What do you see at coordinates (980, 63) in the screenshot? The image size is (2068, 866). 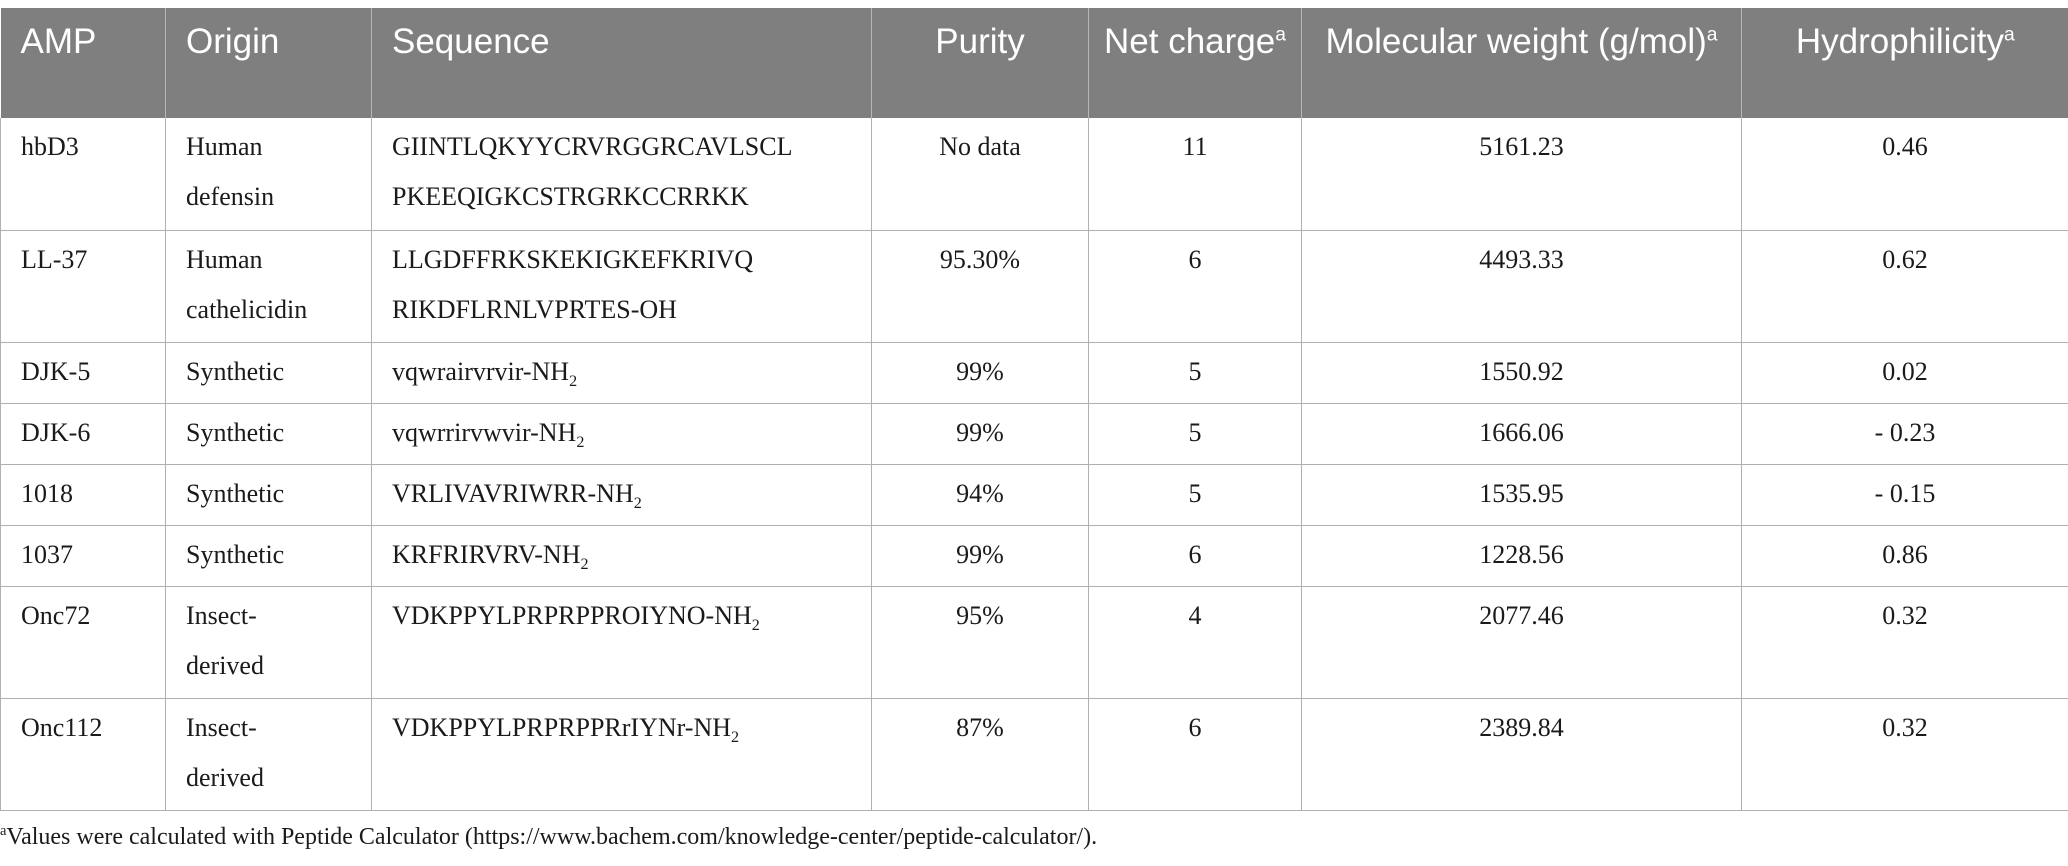 I see `header-purity: Purity` at bounding box center [980, 63].